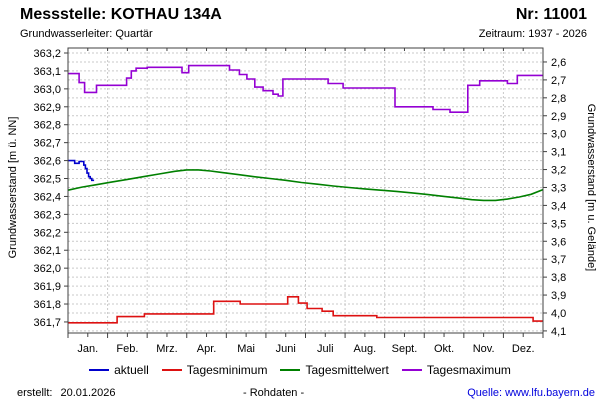  Describe the element at coordinates (127, 349) in the screenshot. I see `svg-text: Feb.` at that location.